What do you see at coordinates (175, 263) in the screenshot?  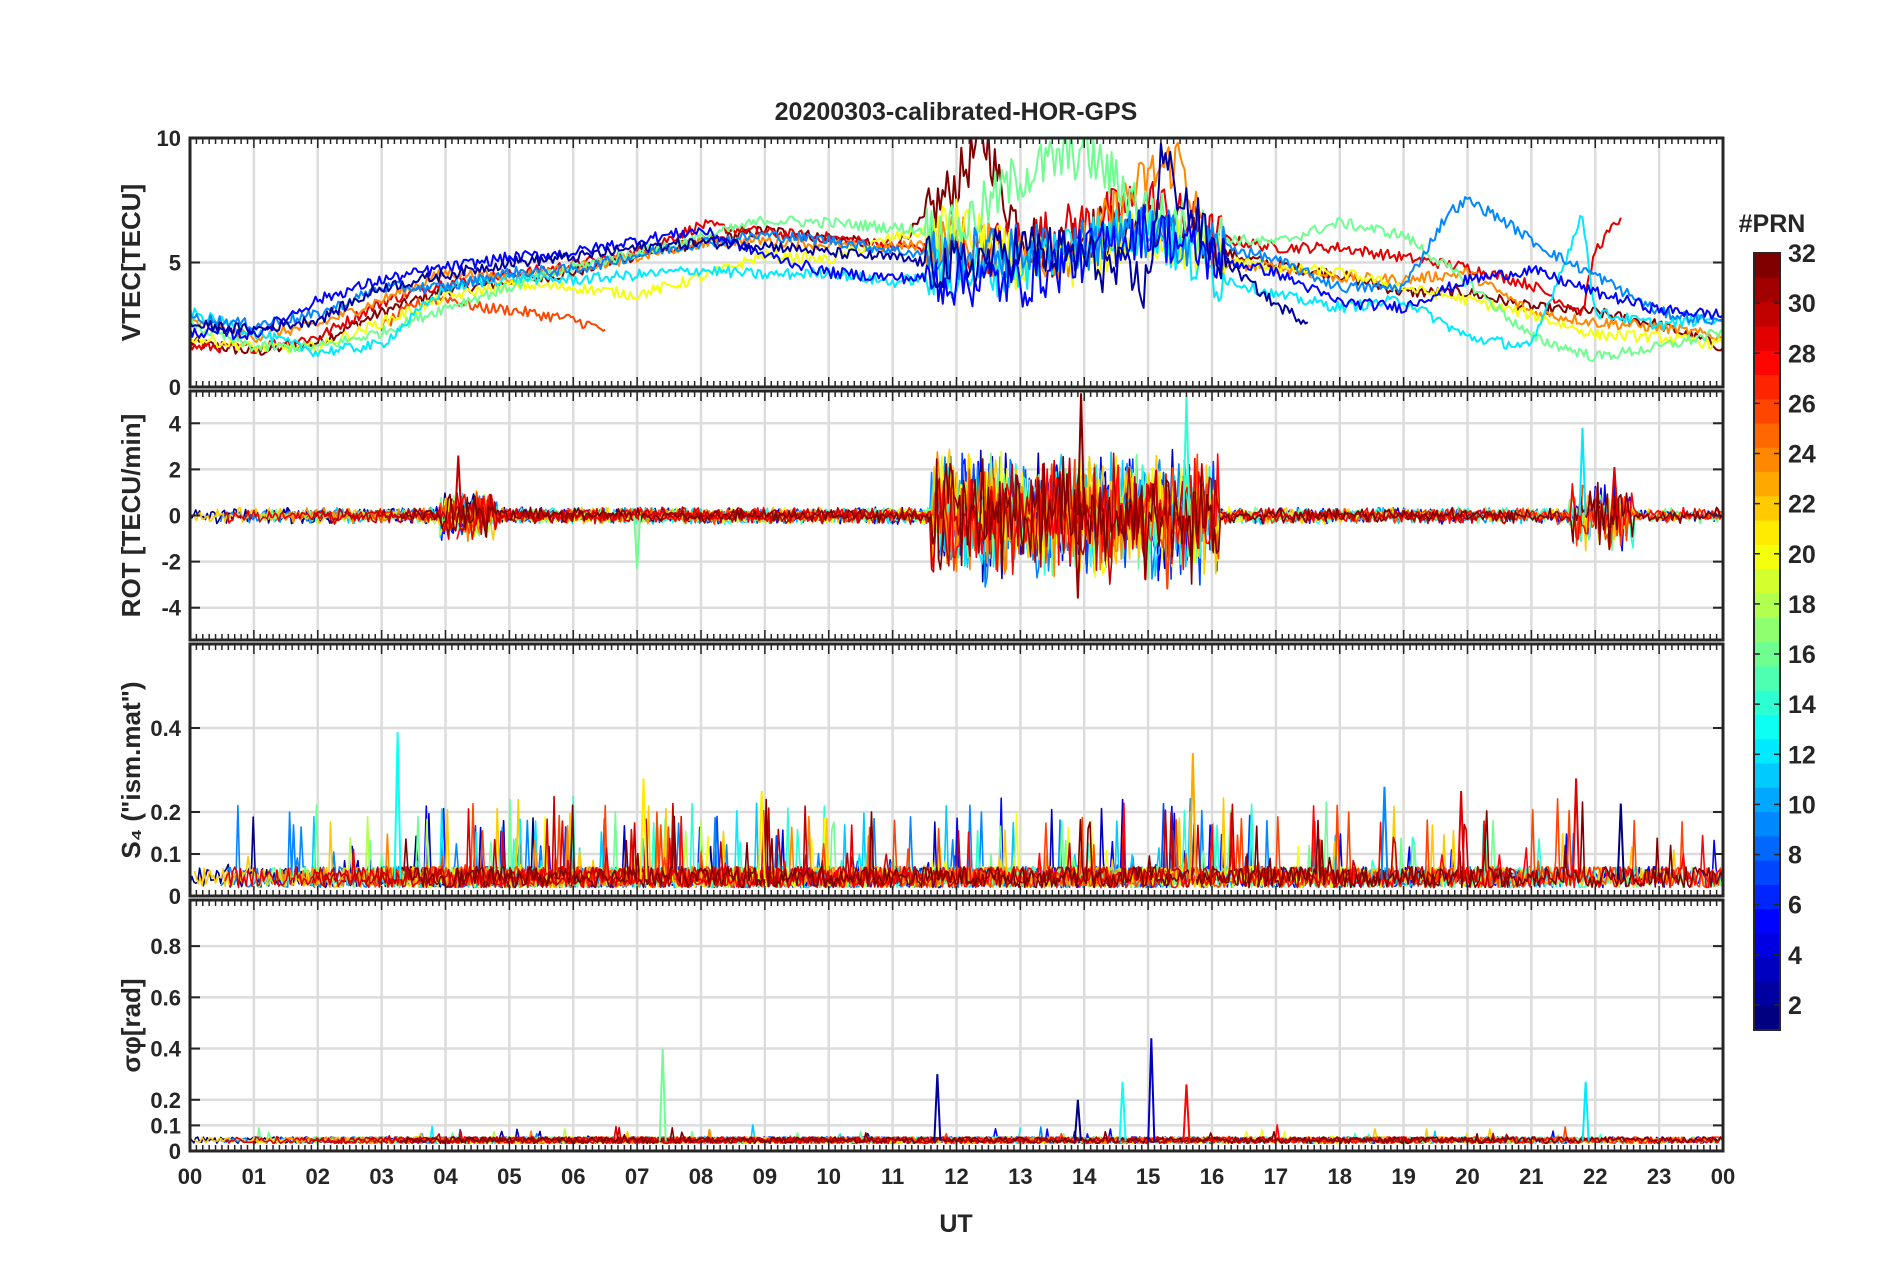 I see `y-tick-label: 5` at bounding box center [175, 263].